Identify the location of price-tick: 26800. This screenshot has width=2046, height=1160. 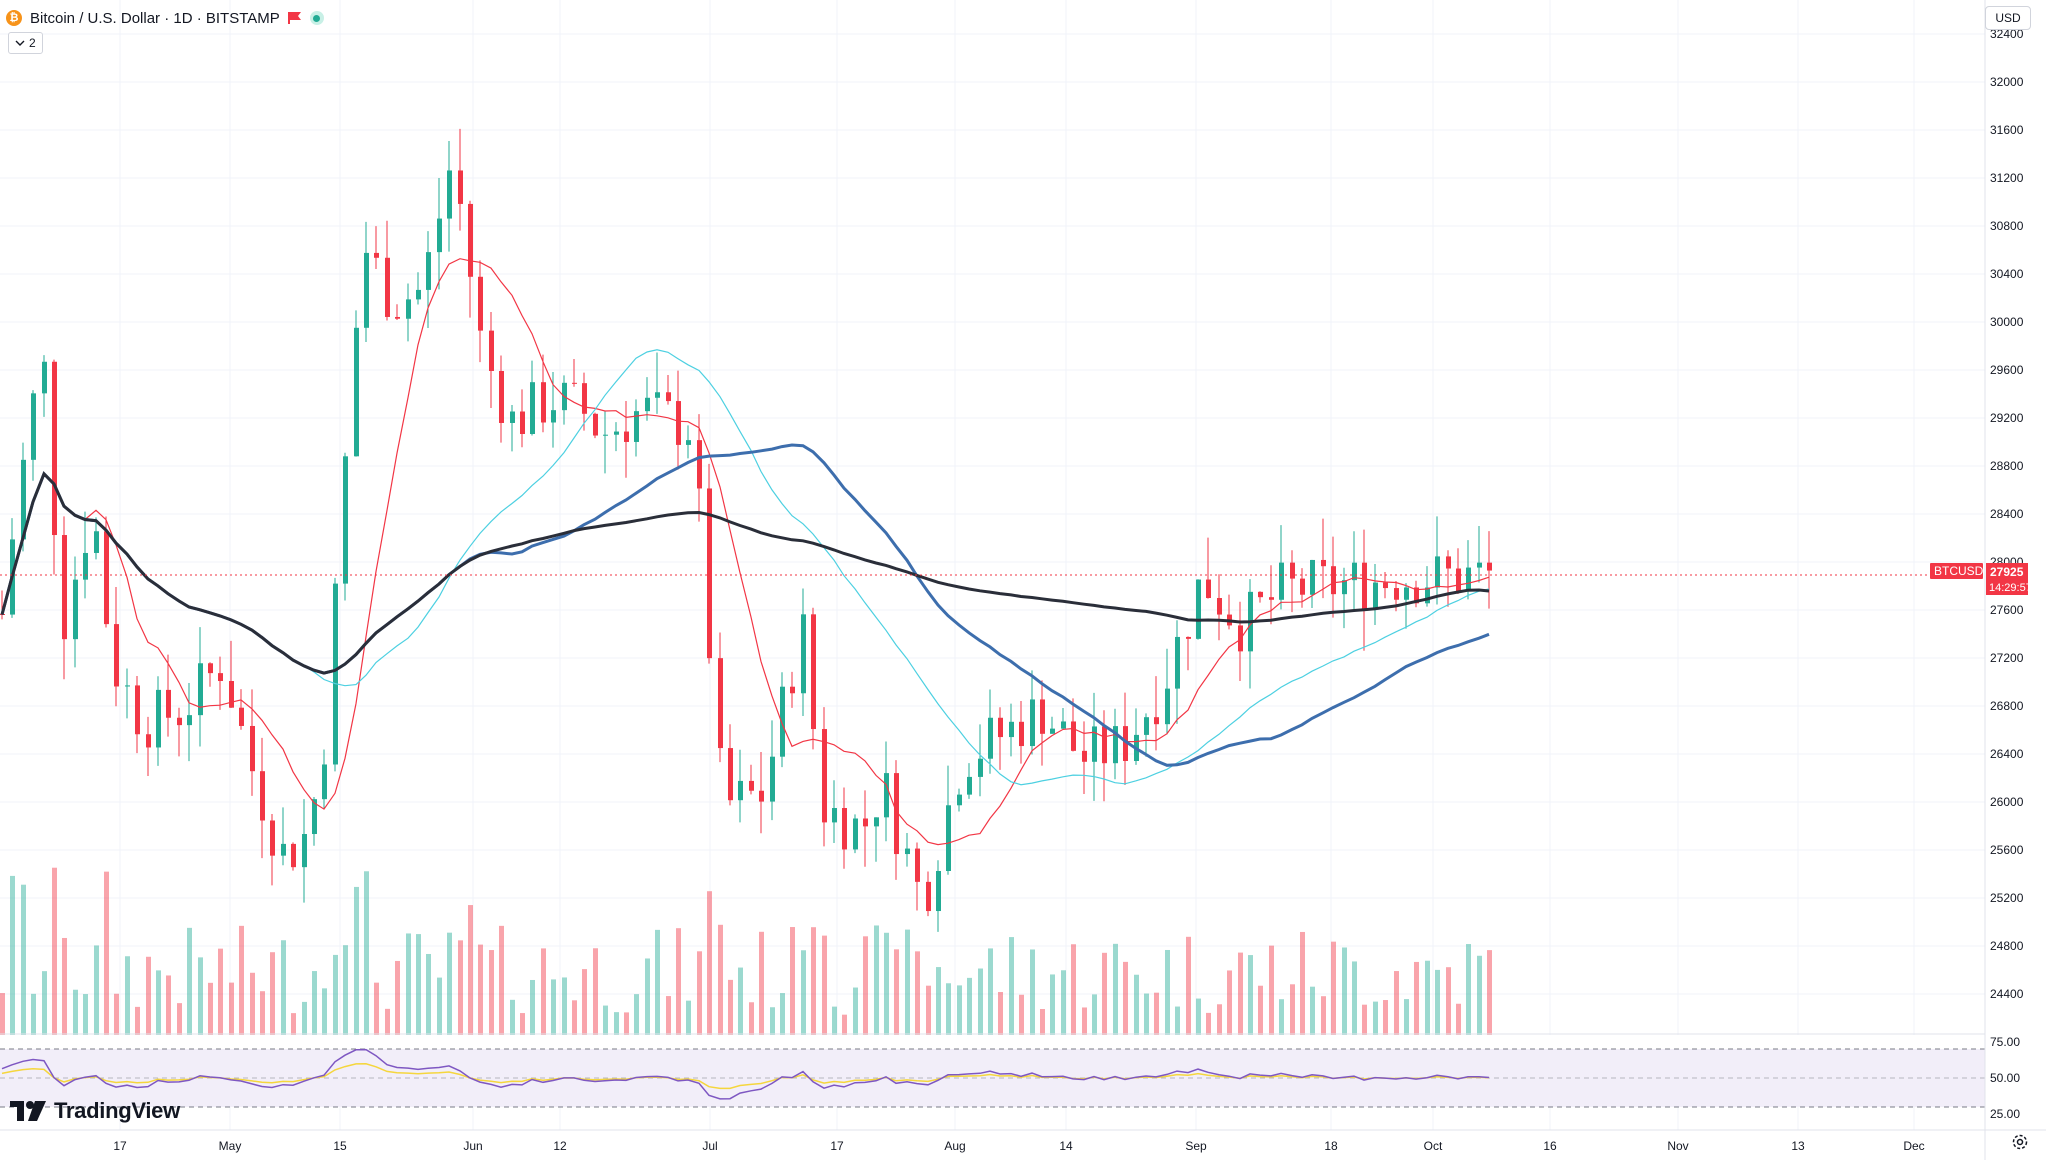
(2007, 706).